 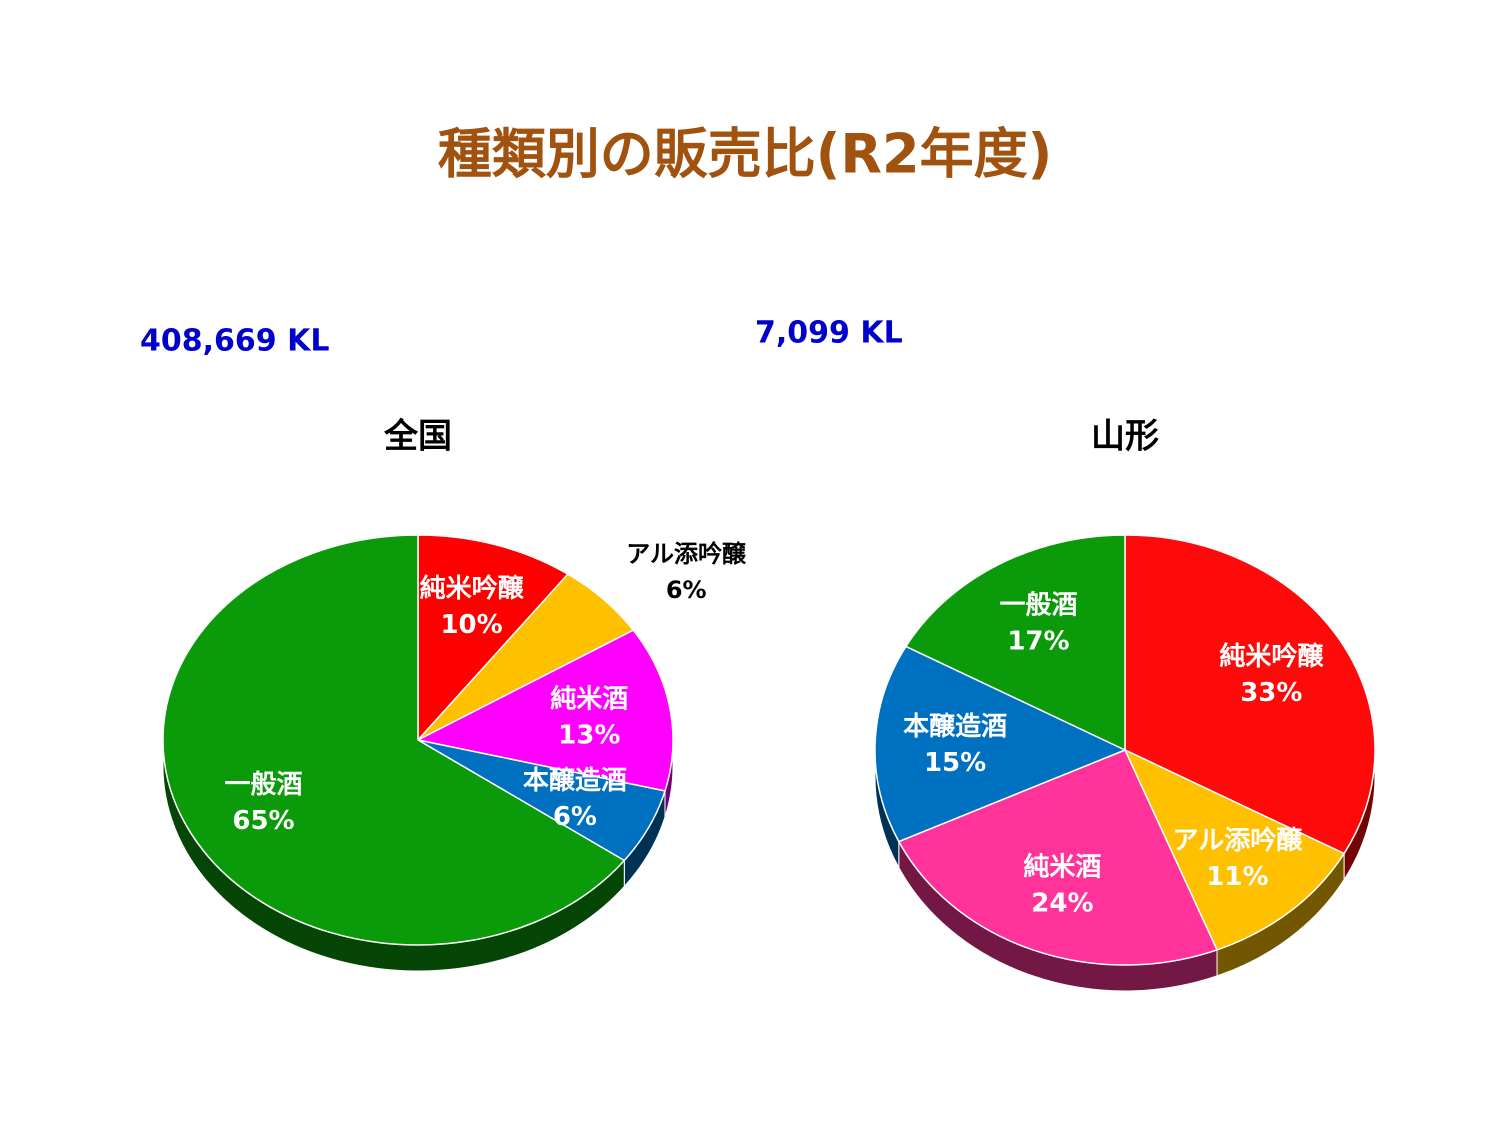 What do you see at coordinates (589, 736) in the screenshot?
I see `slice-value: 13%` at bounding box center [589, 736].